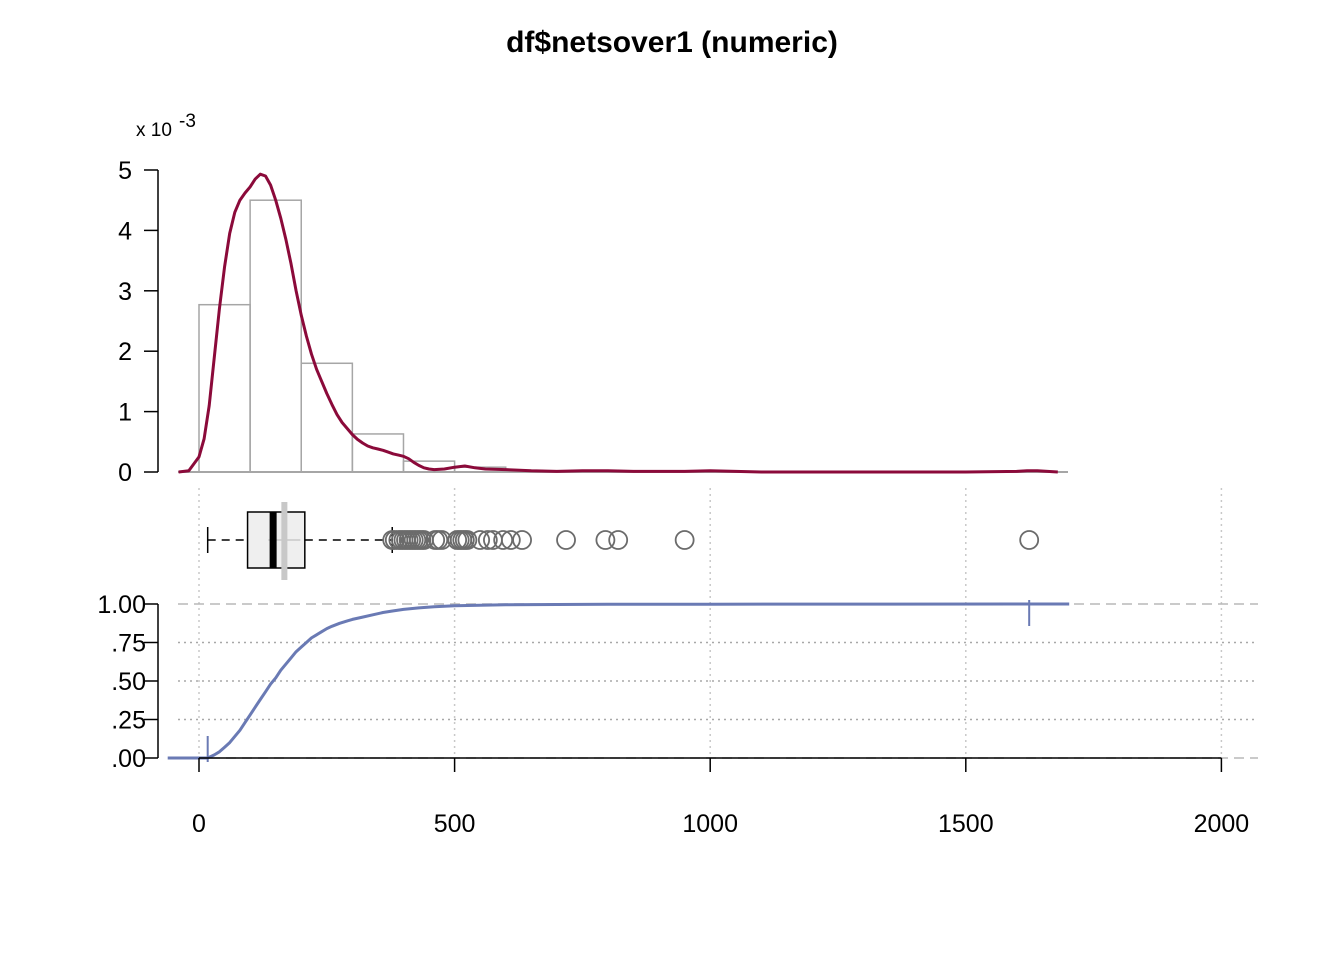 This screenshot has width=1344, height=960. I want to click on histogram-y-tick-label: 0, so click(125, 473).